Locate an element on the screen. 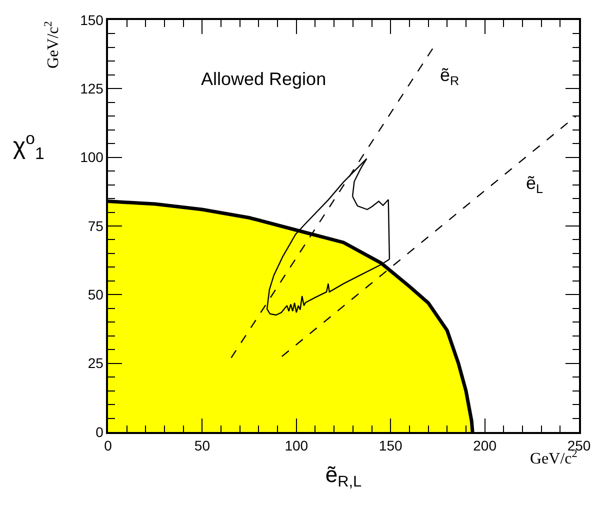 This screenshot has height=514, width=603. y-tick-label: 50 is located at coordinates (96, 294).